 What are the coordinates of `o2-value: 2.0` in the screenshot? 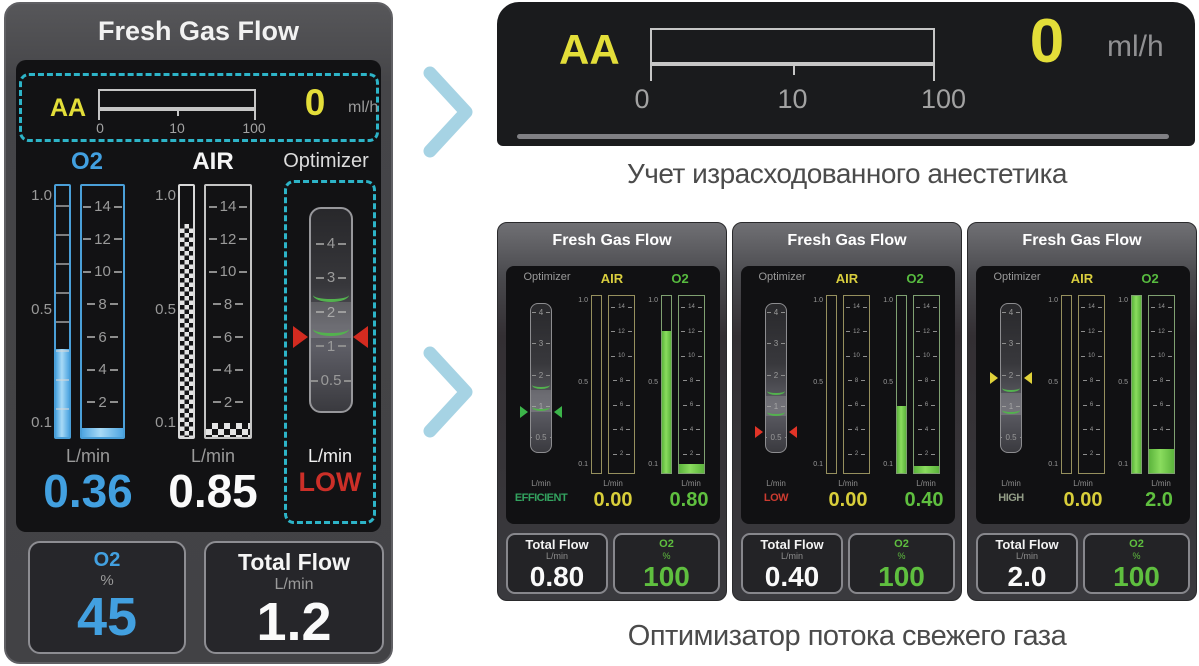 It's located at (1159, 500).